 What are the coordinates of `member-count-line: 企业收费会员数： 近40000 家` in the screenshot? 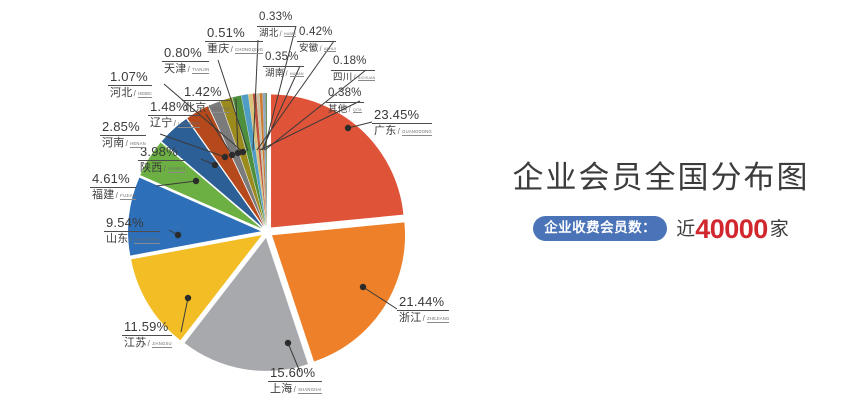 It's located at (661, 229).